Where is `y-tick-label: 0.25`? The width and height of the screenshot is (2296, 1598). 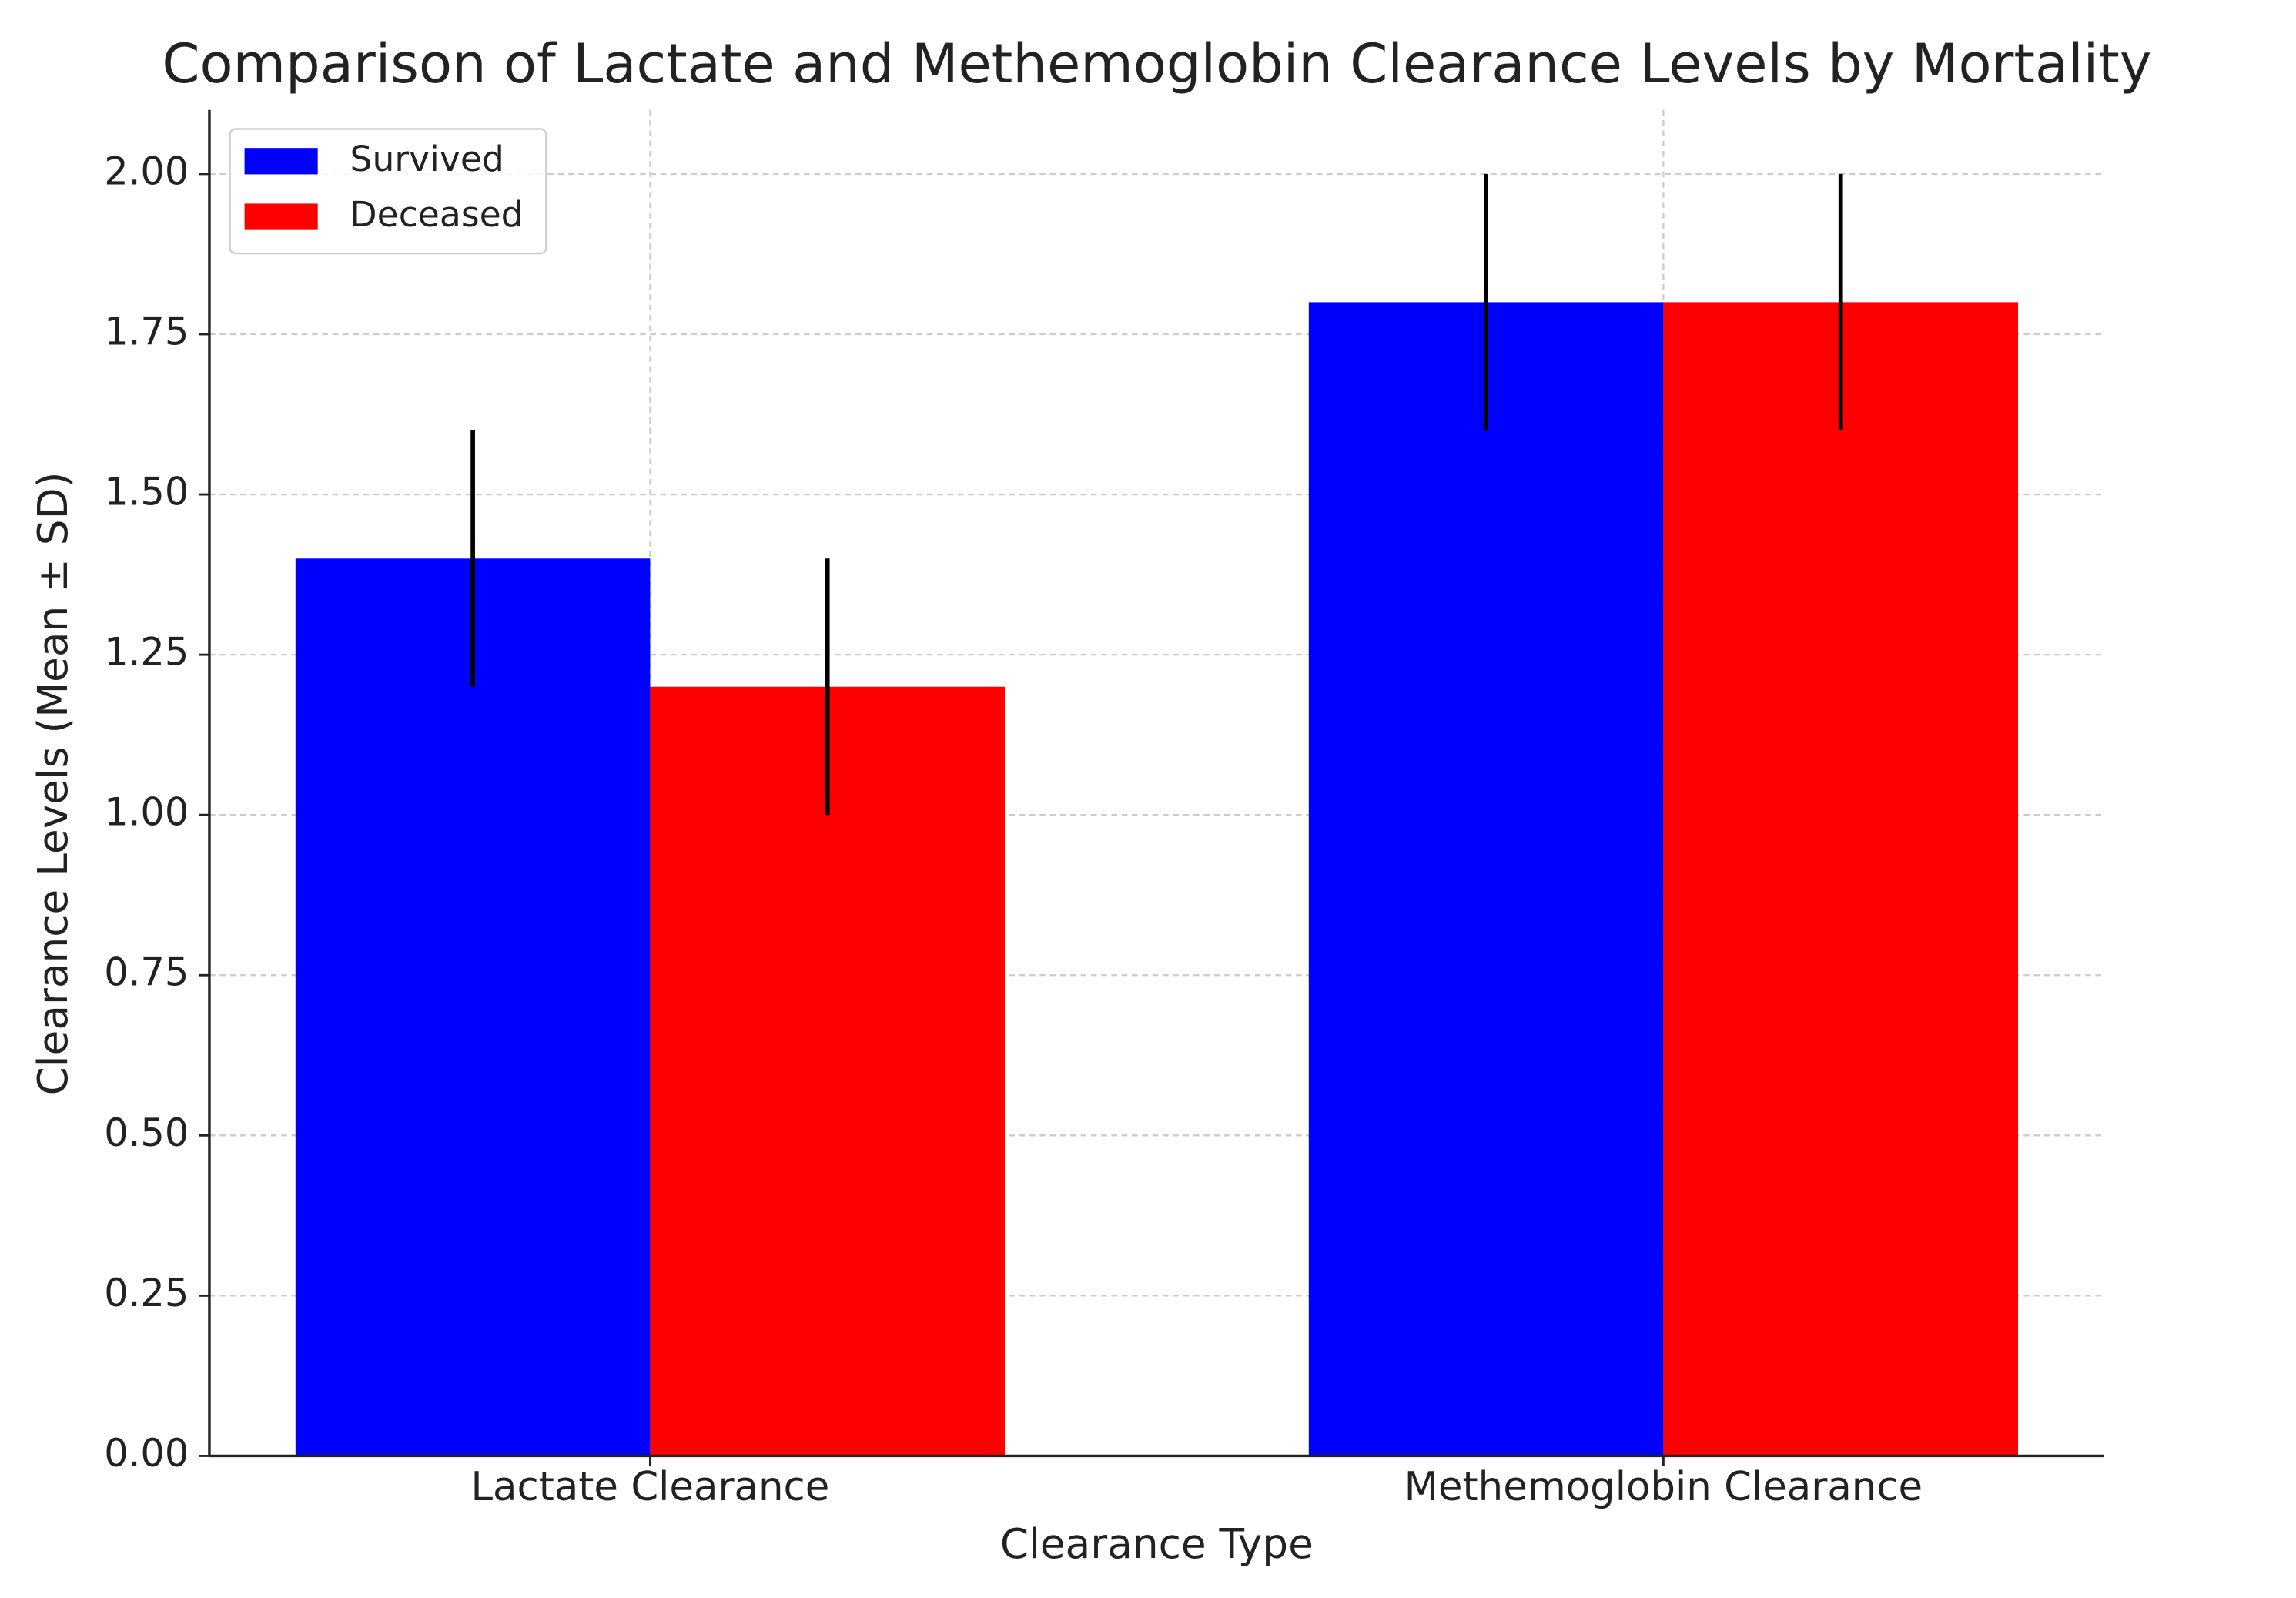 y-tick-label: 0.25 is located at coordinates (146, 1293).